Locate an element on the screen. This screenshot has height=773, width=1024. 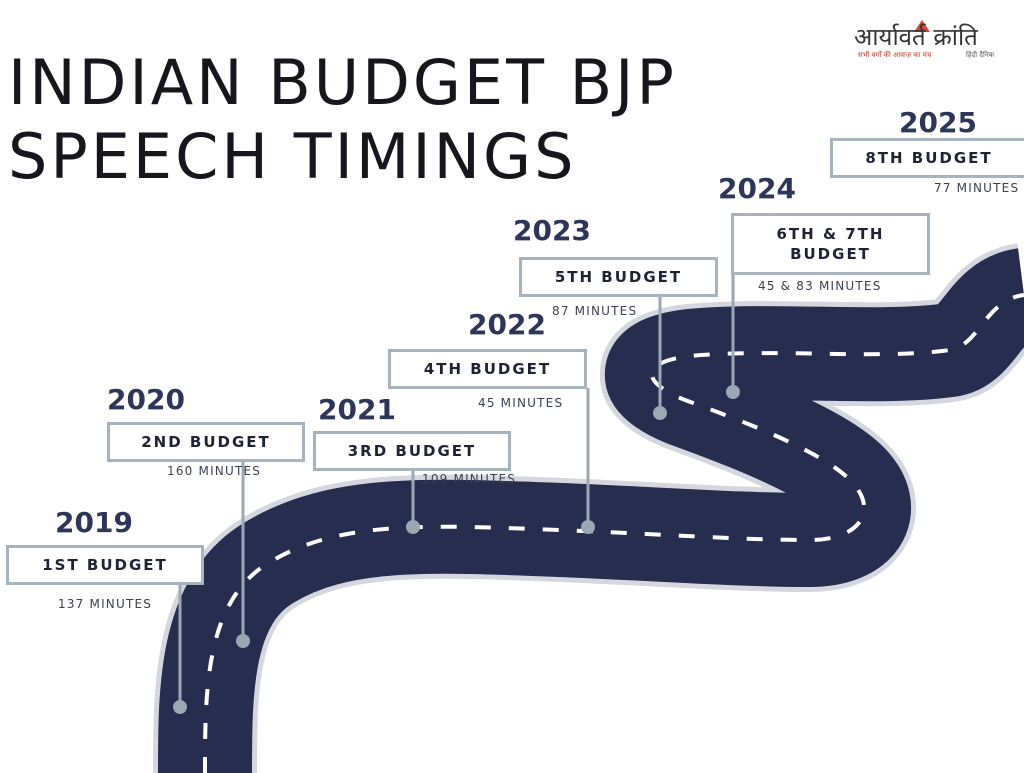
minutes-2022: 45 MINUTES is located at coordinates (521, 403).